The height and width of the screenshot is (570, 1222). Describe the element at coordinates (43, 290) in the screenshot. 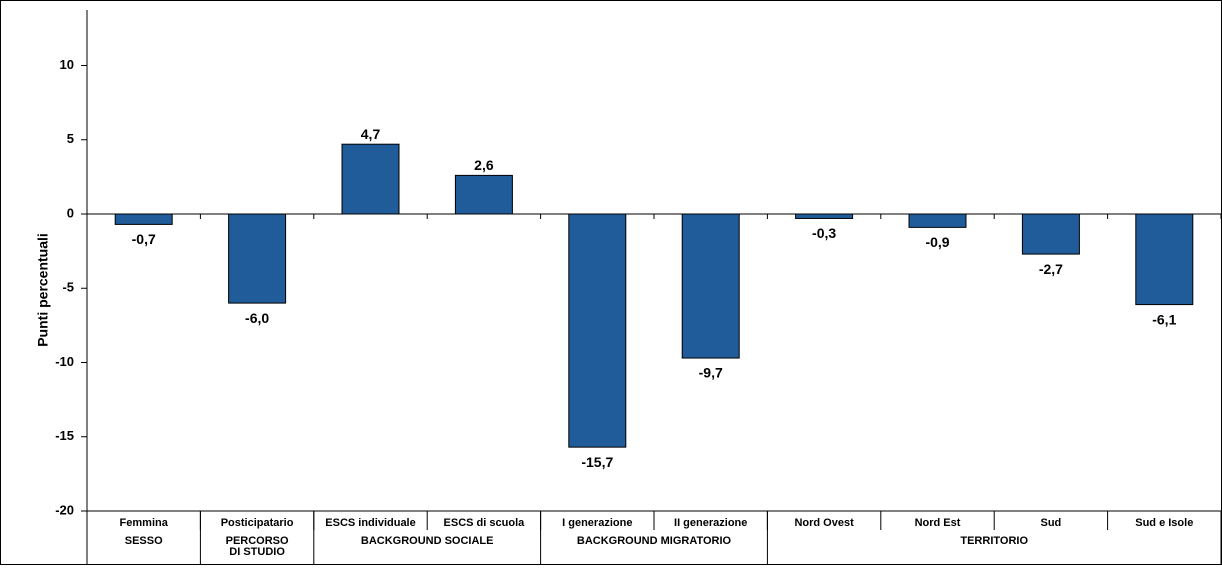

I see `y-axis-title: Punti percentuali` at that location.